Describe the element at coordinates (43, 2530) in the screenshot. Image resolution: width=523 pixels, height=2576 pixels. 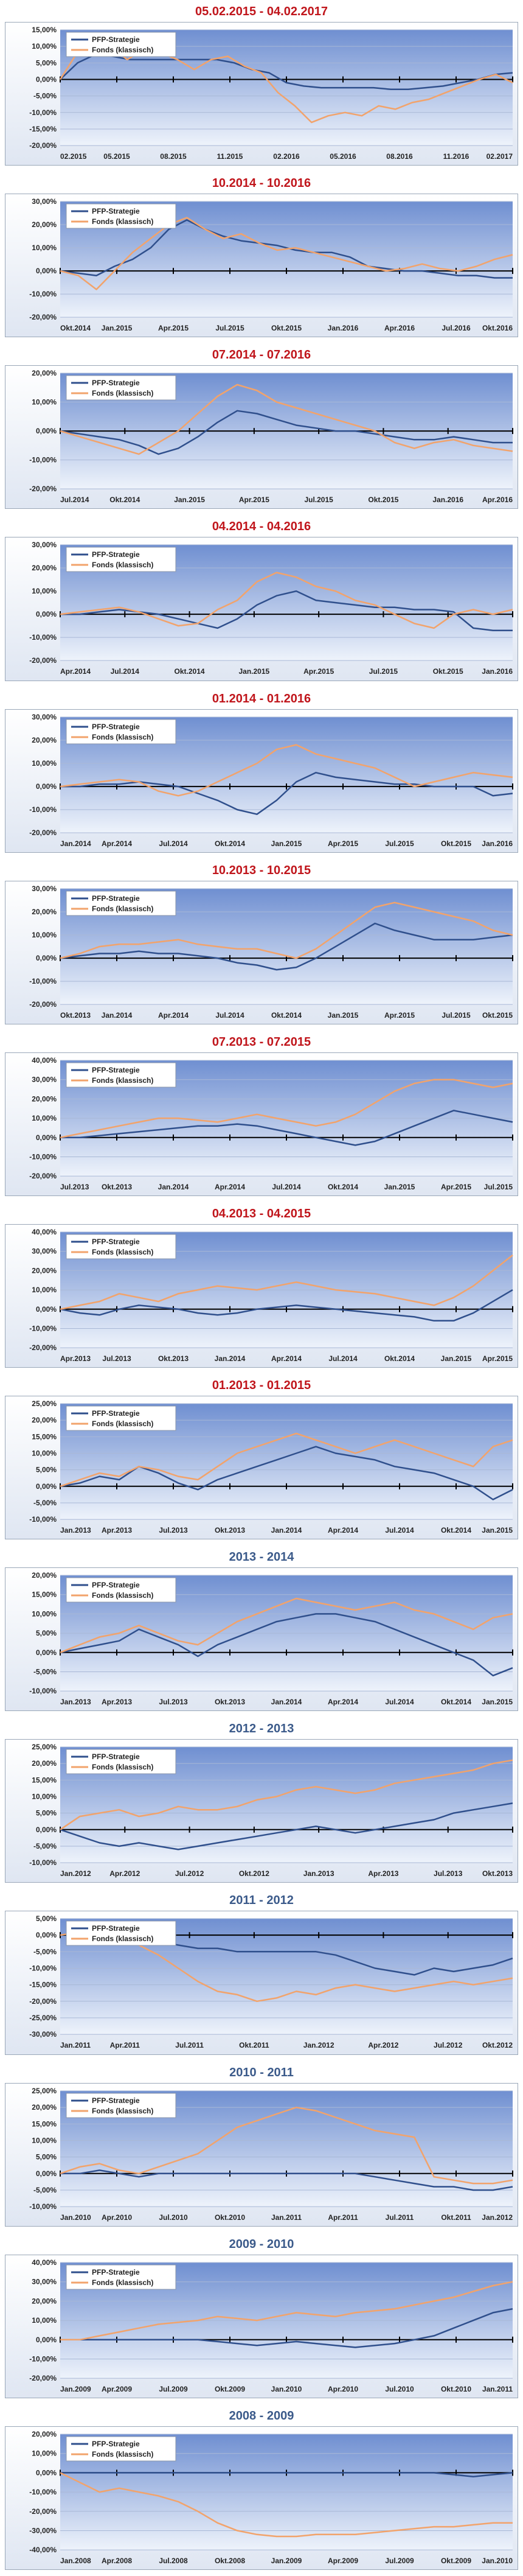
I see `y-tick-label: -30,00%` at that location.